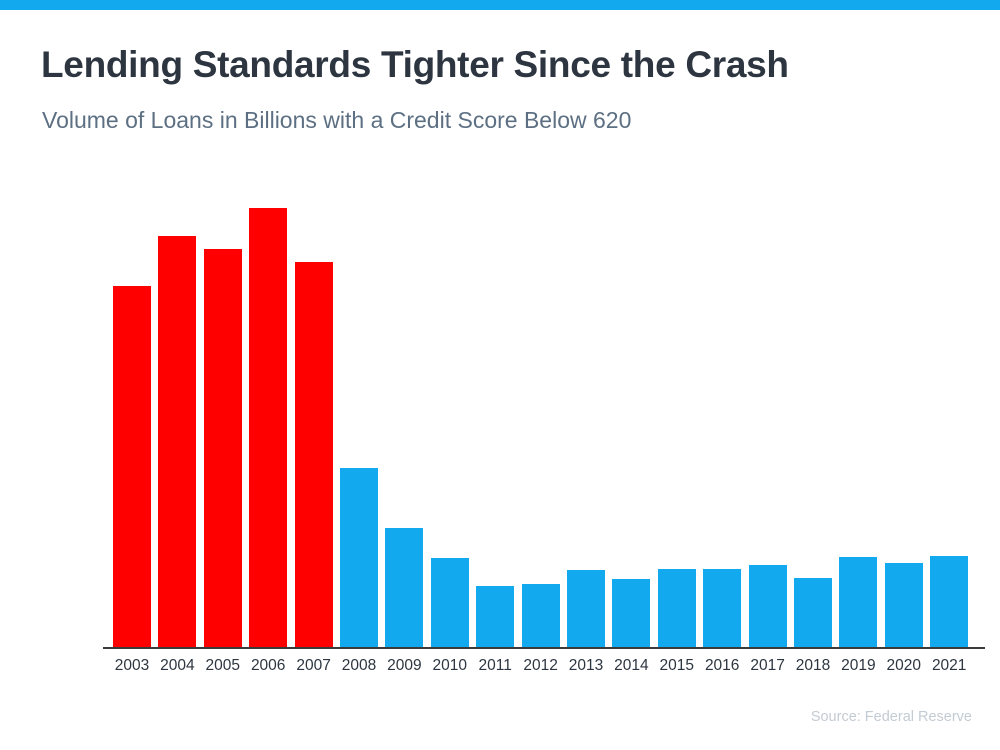 This screenshot has width=1000, height=750. I want to click on bar-2009, so click(404, 587).